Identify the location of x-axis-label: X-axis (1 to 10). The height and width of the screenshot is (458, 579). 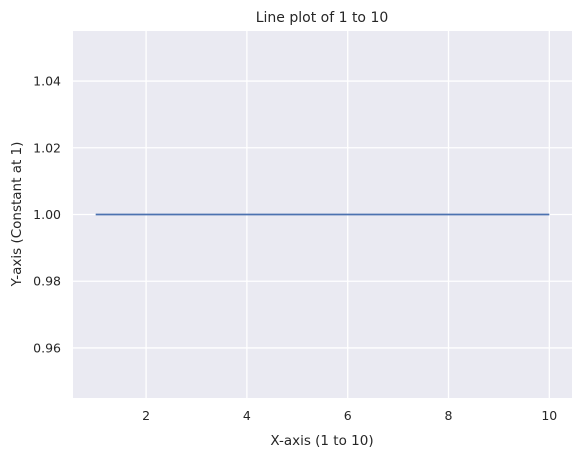
(321, 441).